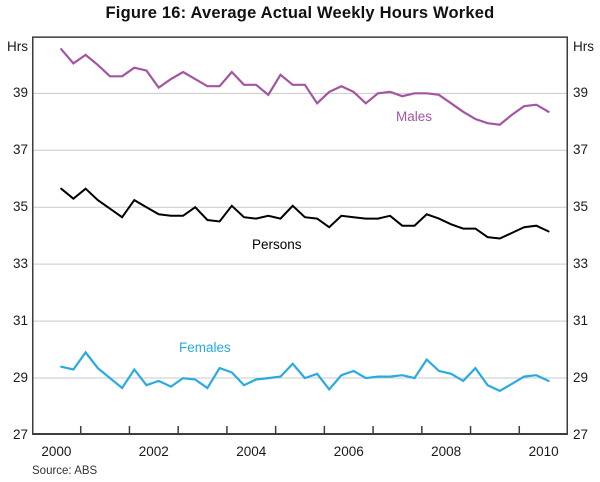  What do you see at coordinates (581, 321) in the screenshot?
I see `y-tick-label-right-31: 31` at bounding box center [581, 321].